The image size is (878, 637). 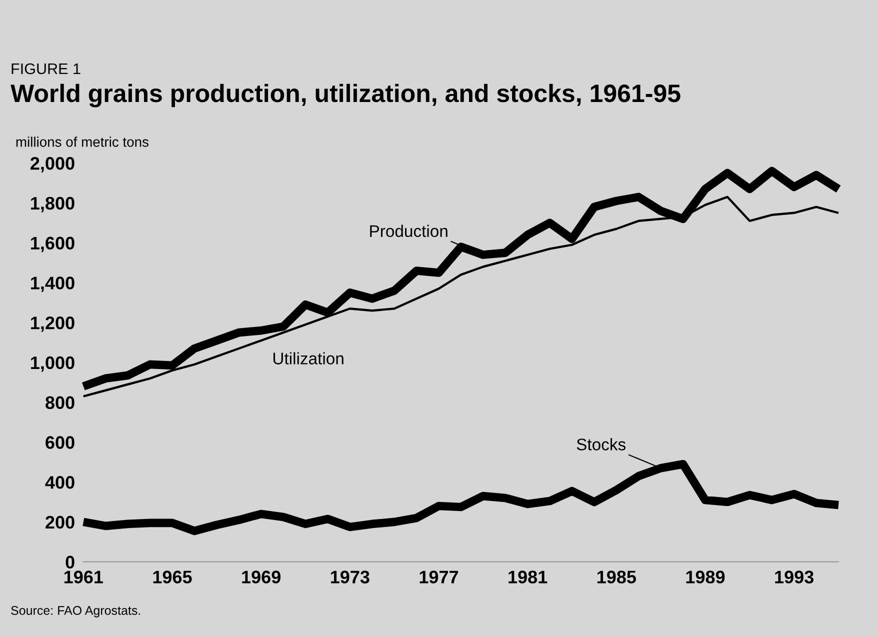 I want to click on y-tick-label: 1,400, so click(x=52, y=284).